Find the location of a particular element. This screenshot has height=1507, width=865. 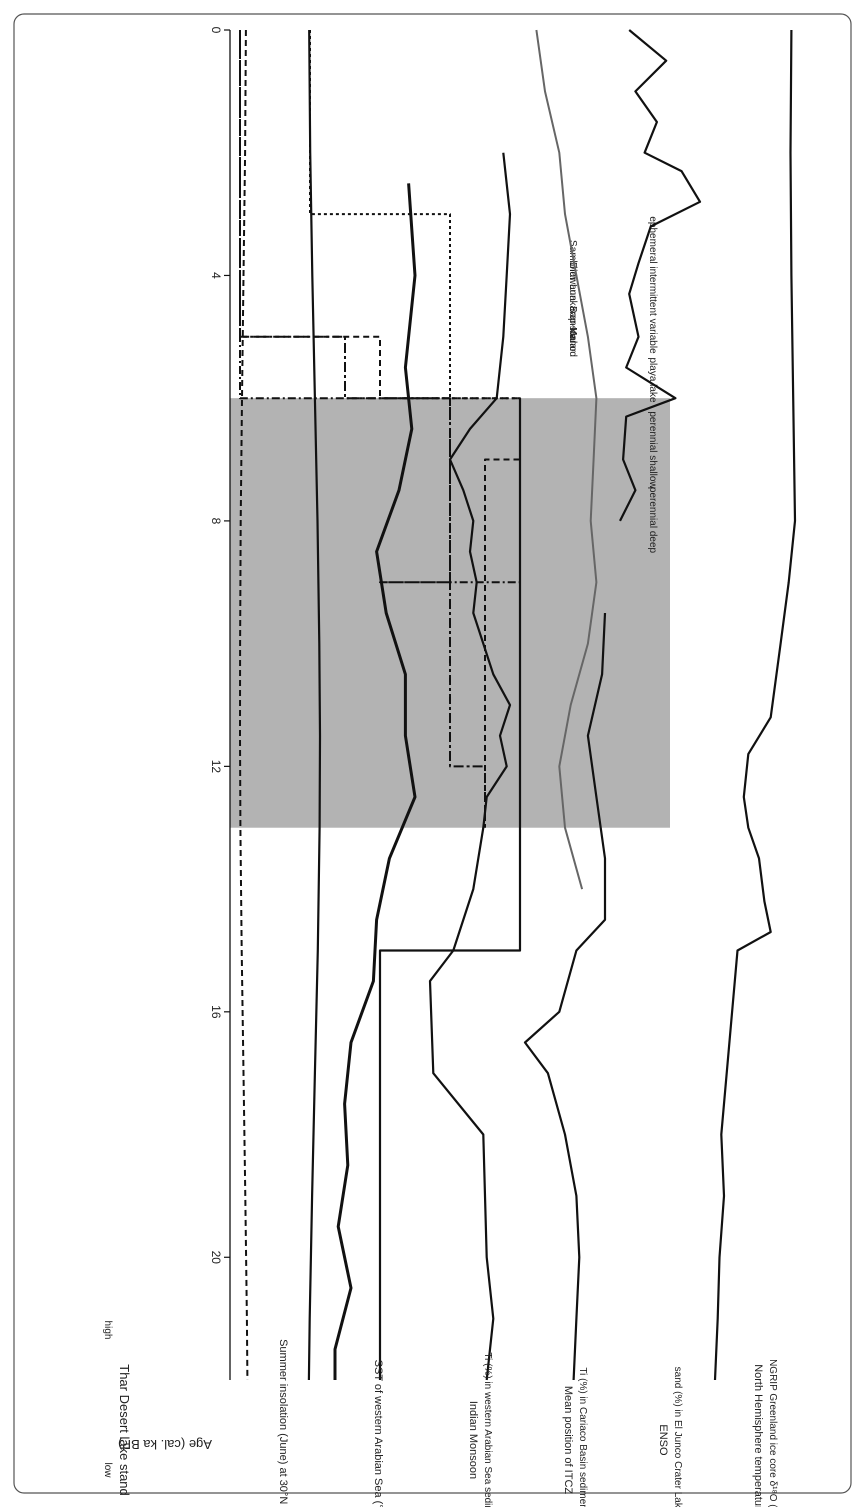

panel-subtitle: Ti (%) in western Arabian Sea sediment is located at coordinates (487, 1429).